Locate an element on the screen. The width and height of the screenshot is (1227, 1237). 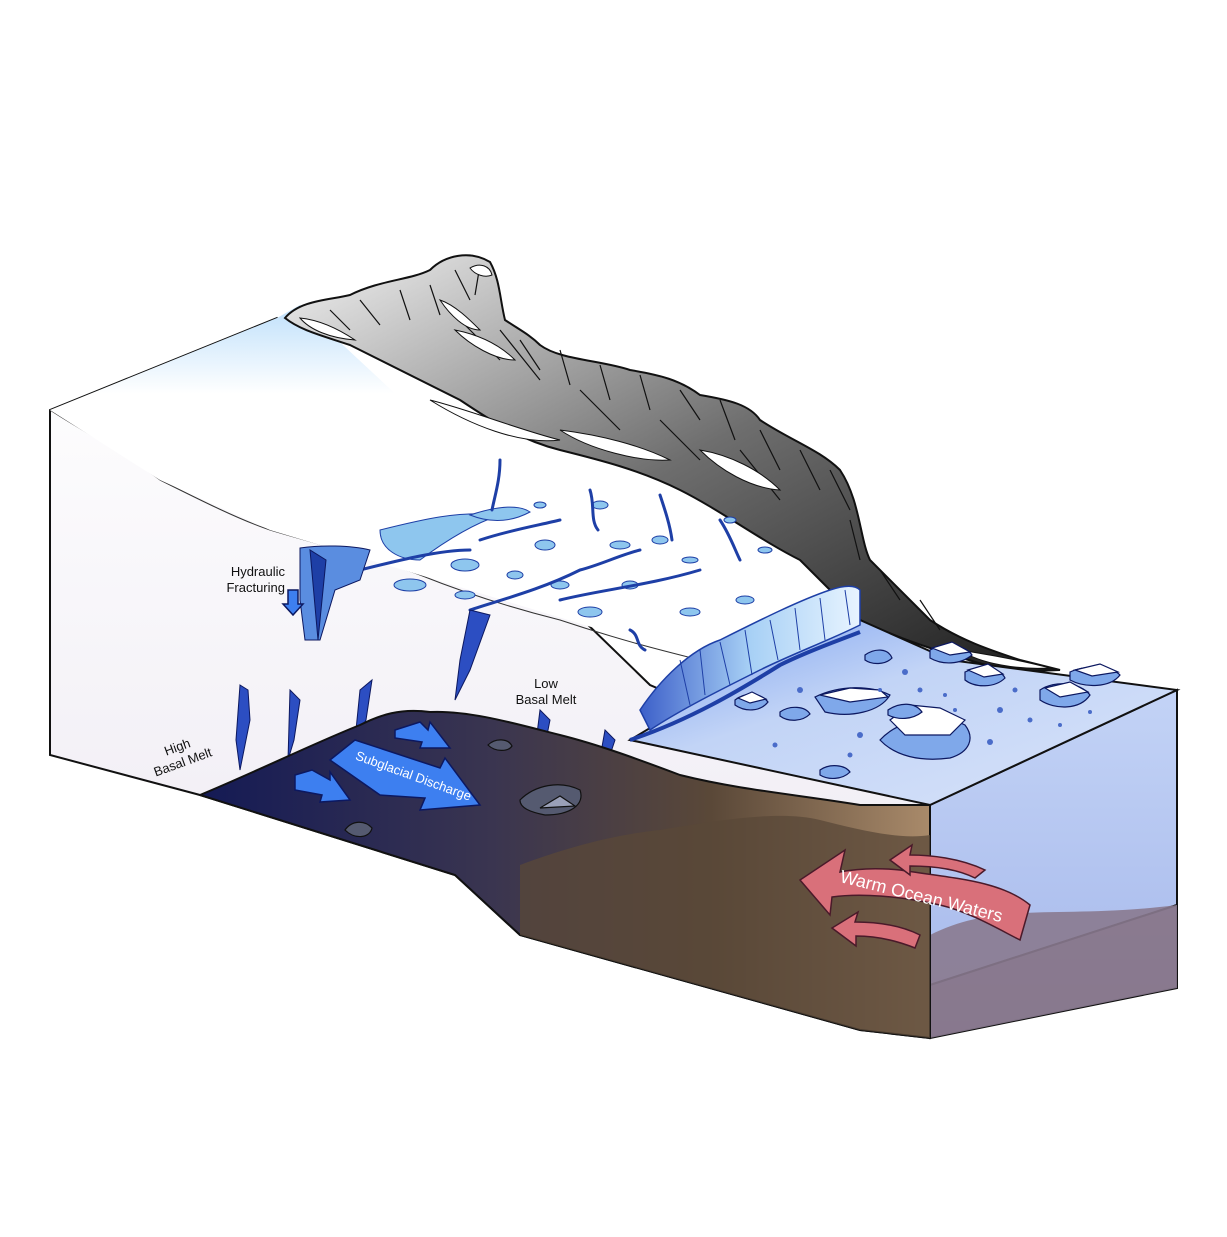
icebergs is located at coordinates (927, 710).